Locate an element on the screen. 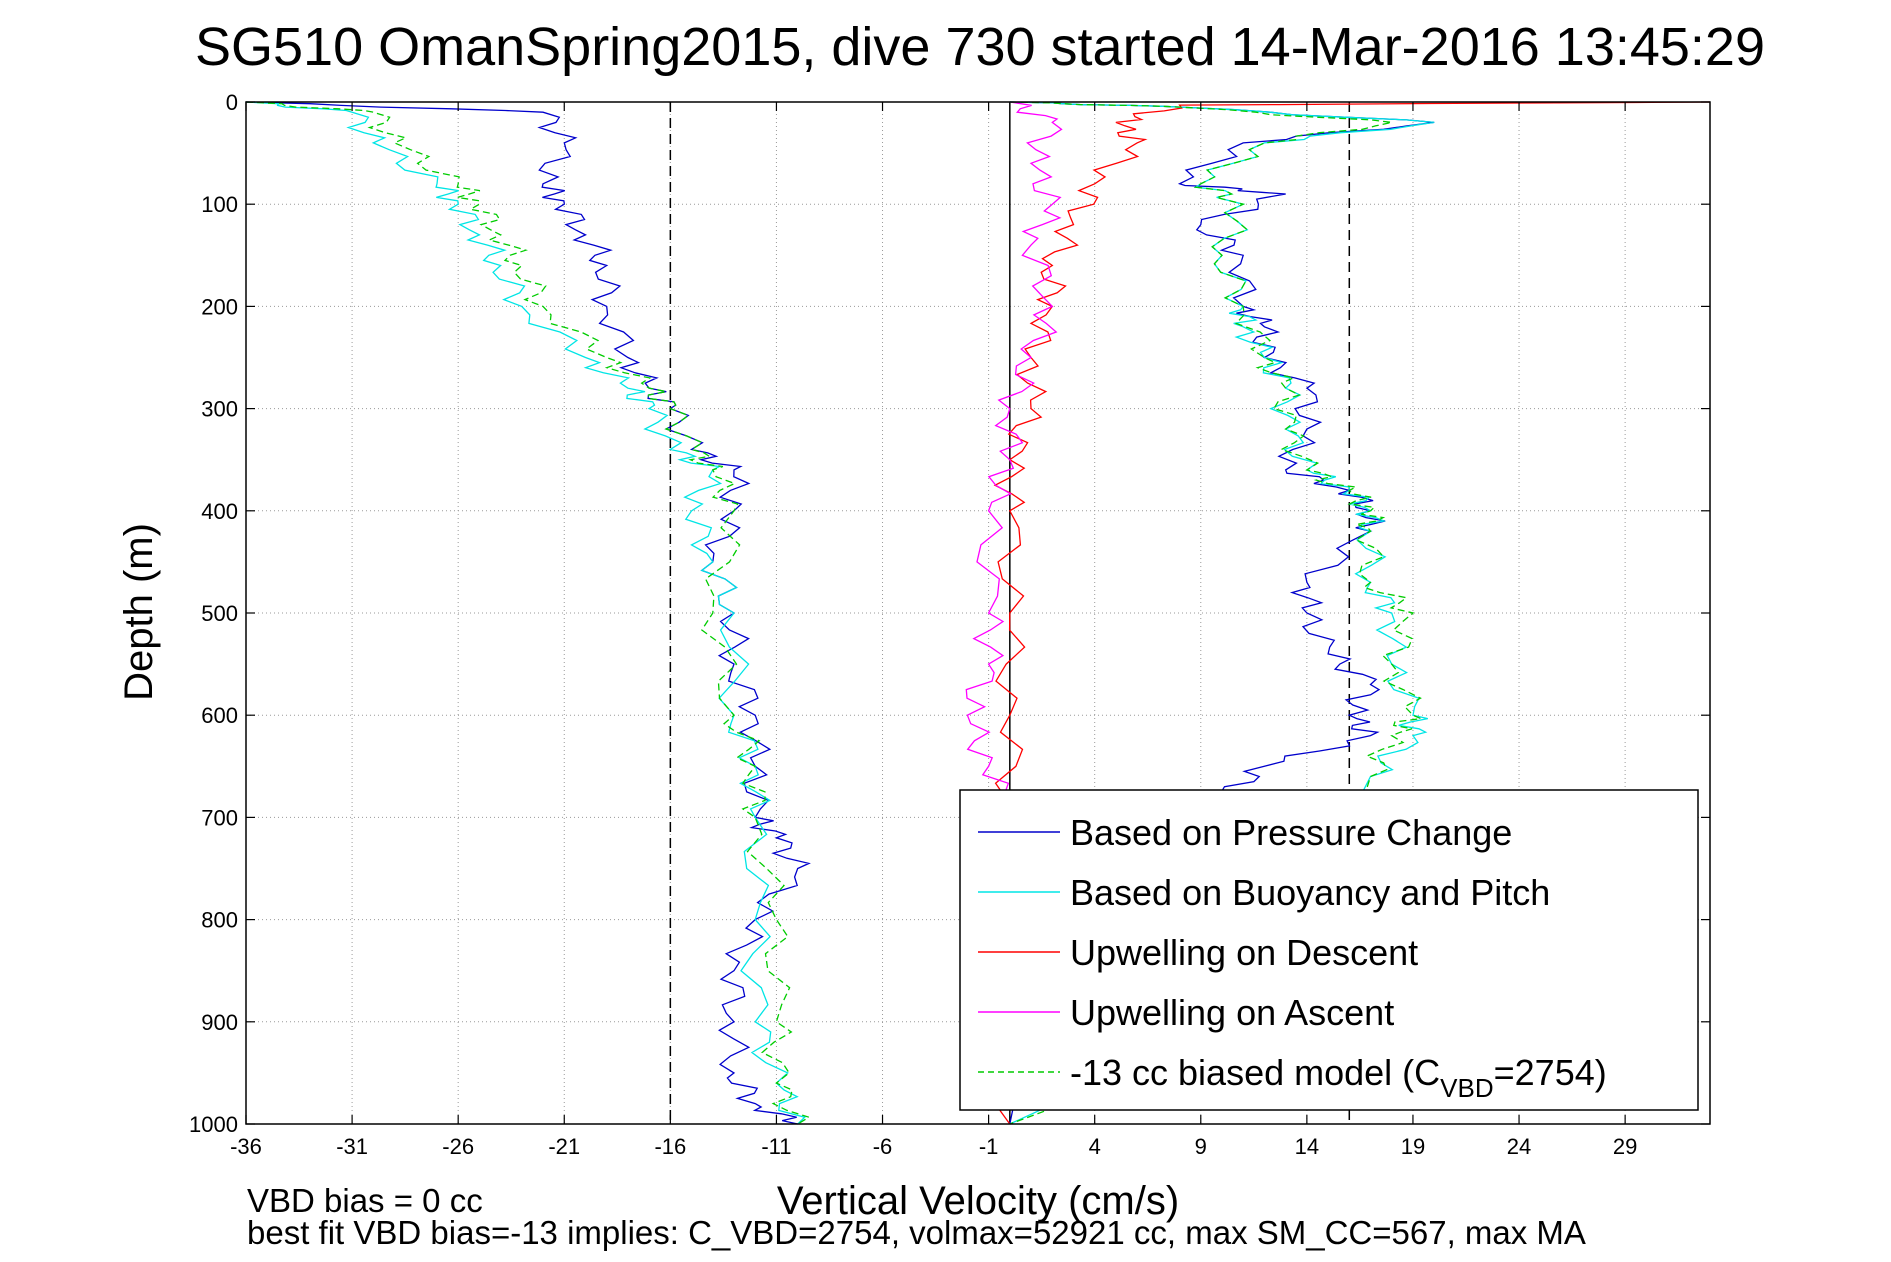  x-tick-label: 9 is located at coordinates (1201, 1146).